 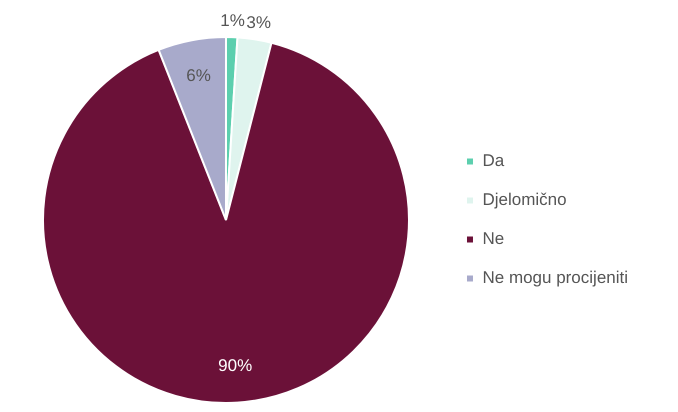 What do you see at coordinates (232, 20) in the screenshot?
I see `data-label: 1%` at bounding box center [232, 20].